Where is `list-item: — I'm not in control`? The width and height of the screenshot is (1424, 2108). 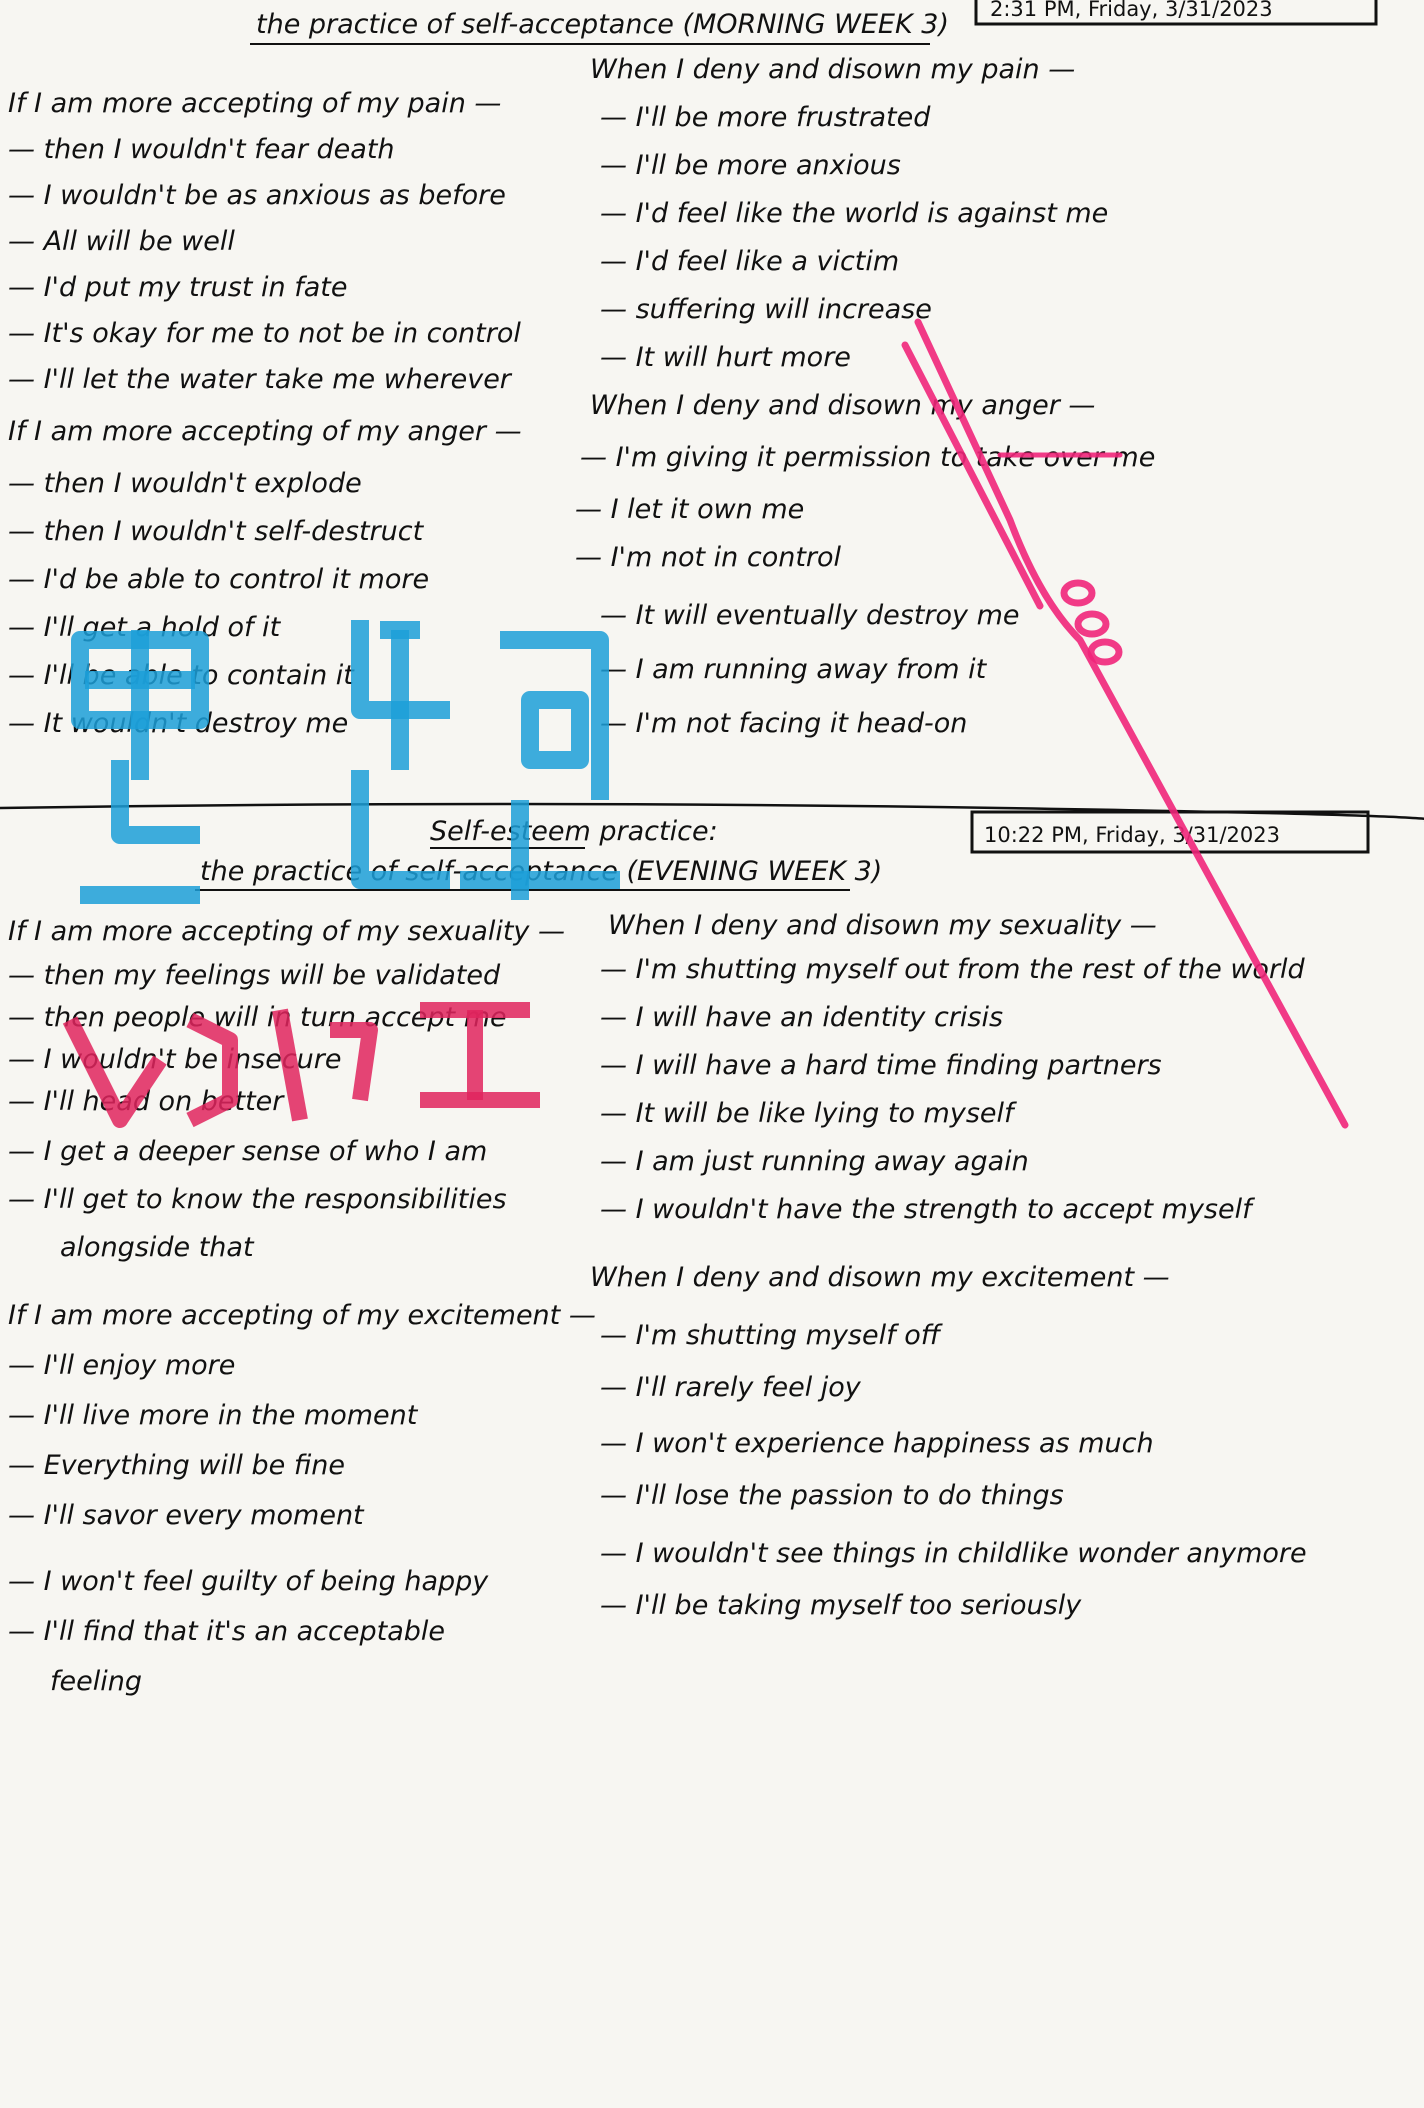 list-item: — I'm not in control is located at coordinates (708, 557).